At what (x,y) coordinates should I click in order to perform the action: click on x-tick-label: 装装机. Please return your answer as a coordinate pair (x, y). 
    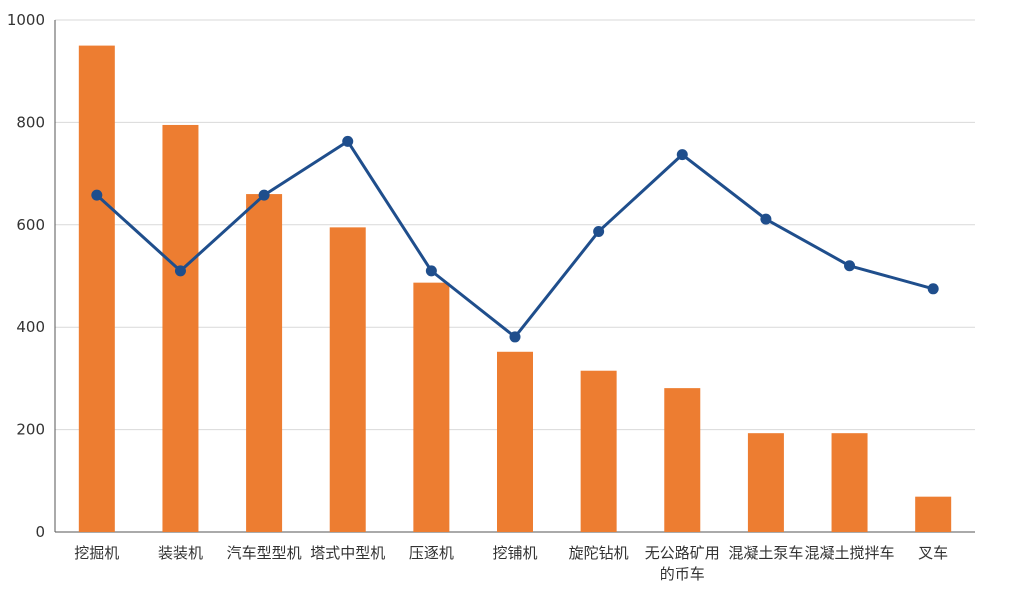
    Looking at the image, I should click on (180, 553).